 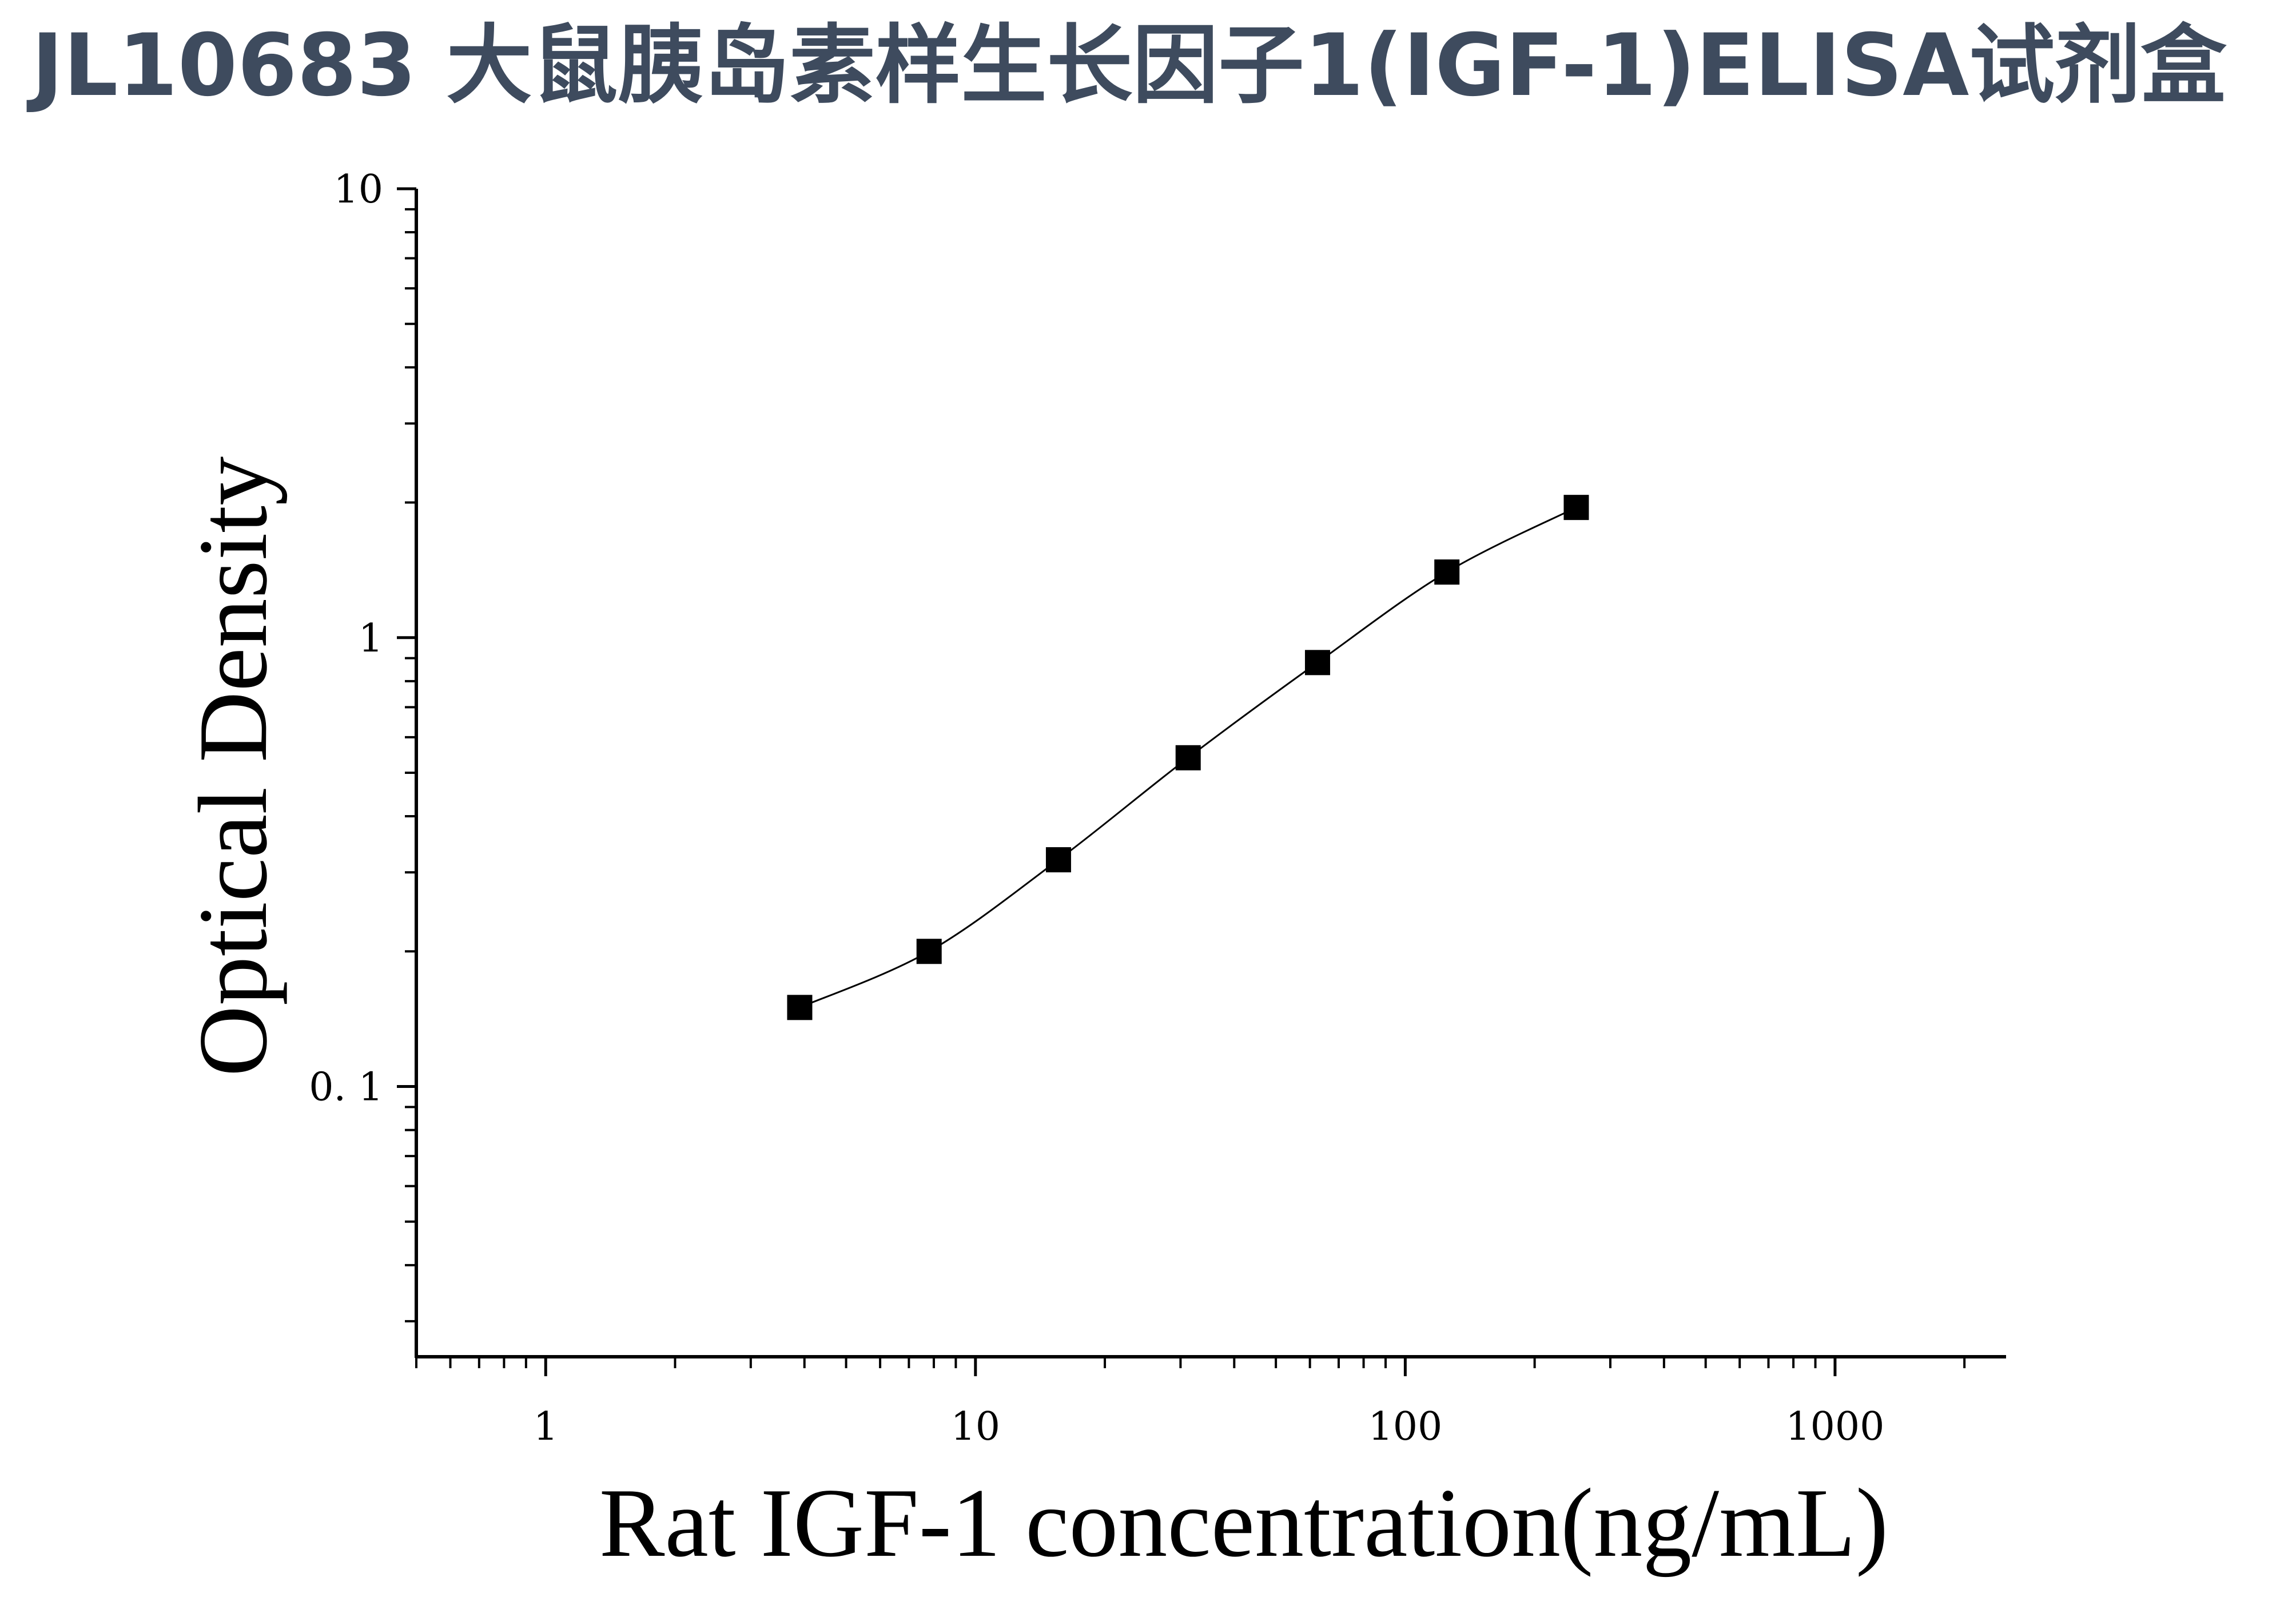 I want to click on x-tick-label: 100, so click(x=1405, y=1426).